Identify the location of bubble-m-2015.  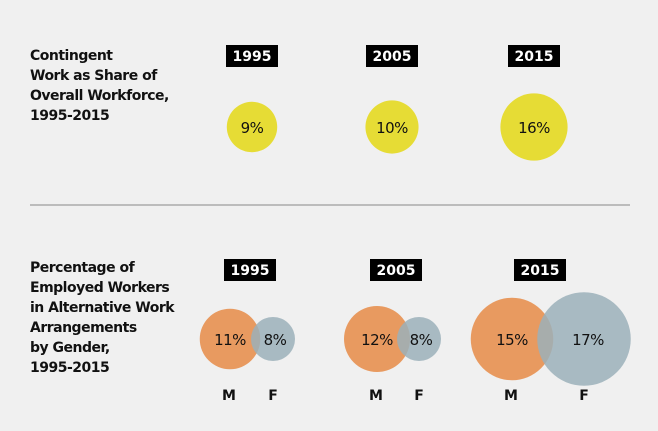
(512, 339).